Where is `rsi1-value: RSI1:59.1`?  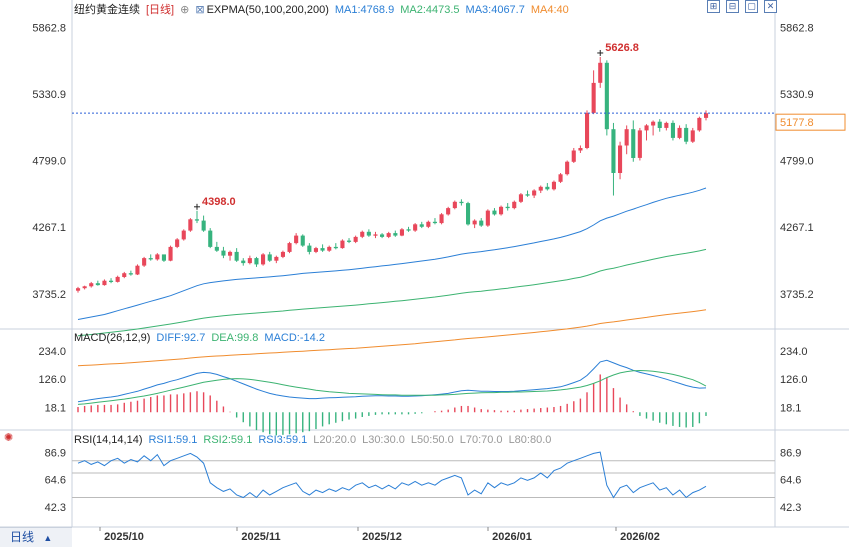 rsi1-value: RSI1:59.1 is located at coordinates (173, 440).